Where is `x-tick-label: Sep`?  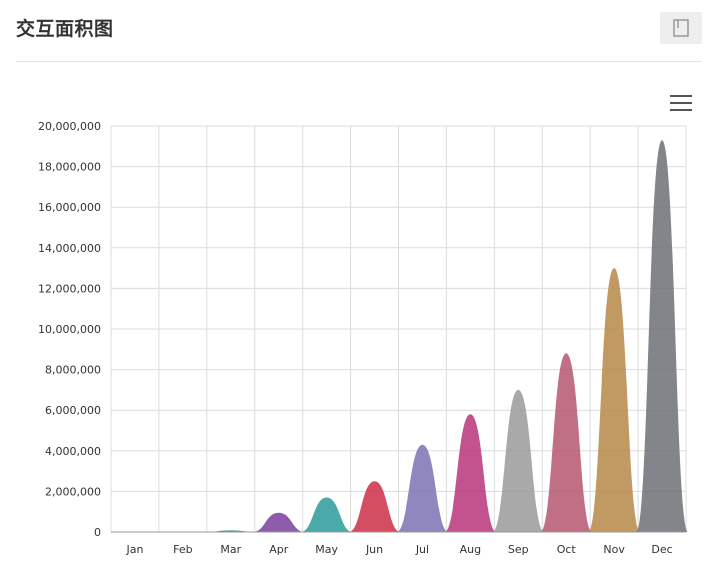 x-tick-label: Sep is located at coordinates (518, 549).